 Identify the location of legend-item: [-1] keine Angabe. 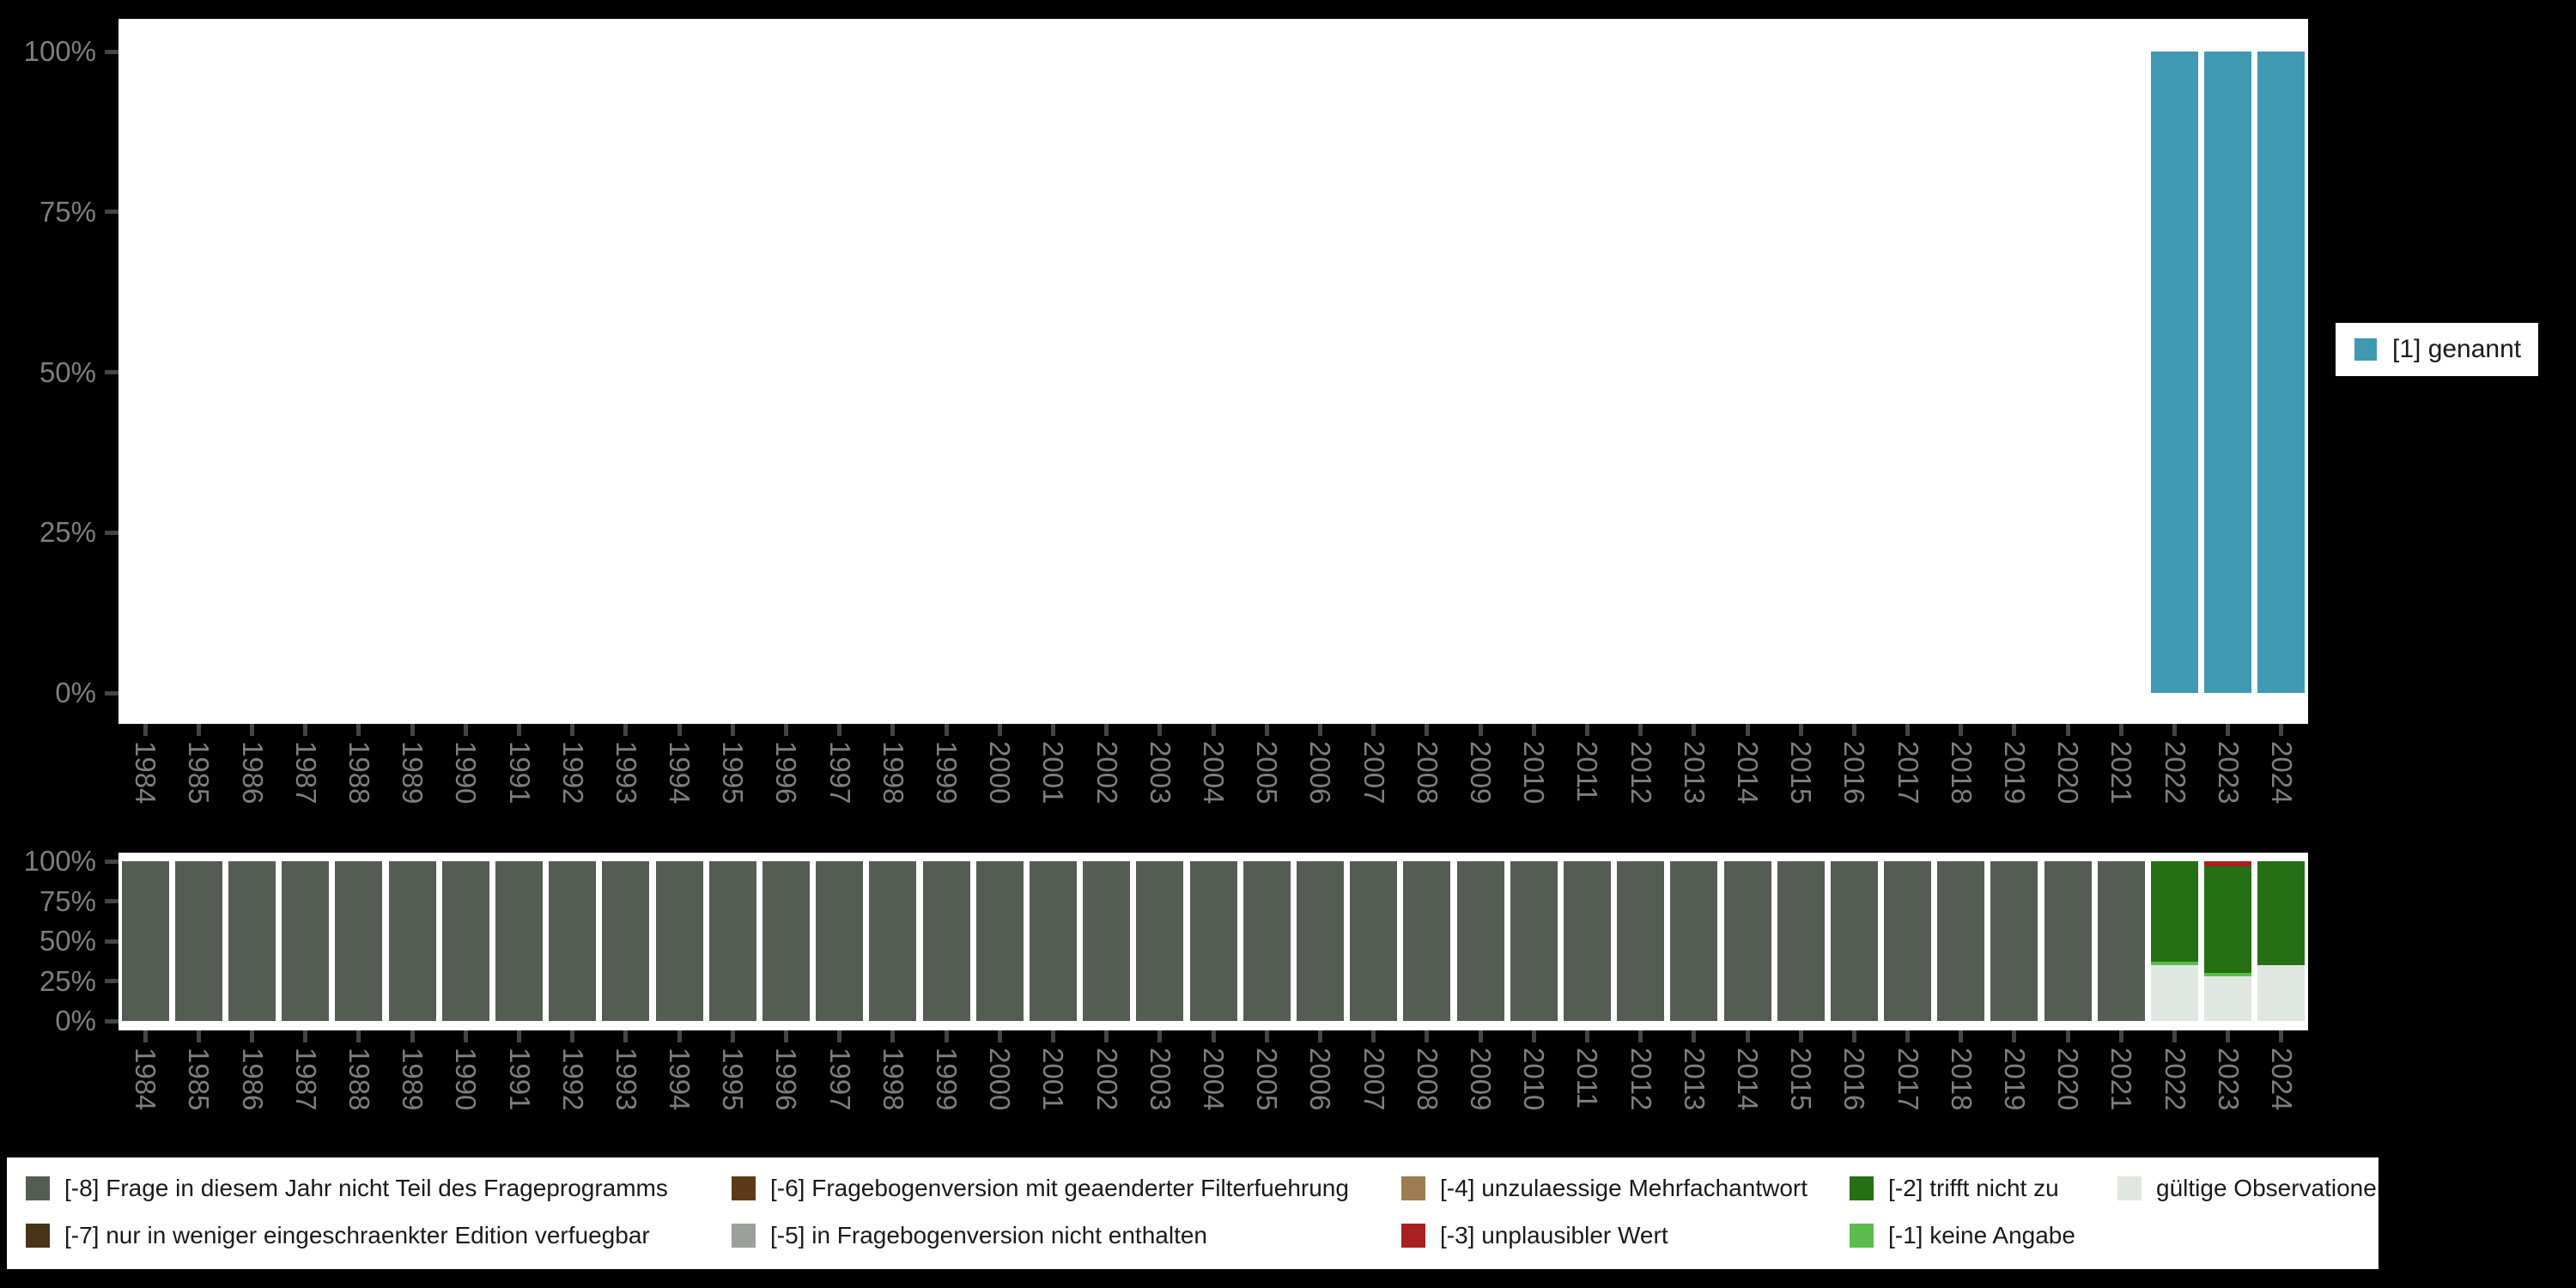
(1962, 1235).